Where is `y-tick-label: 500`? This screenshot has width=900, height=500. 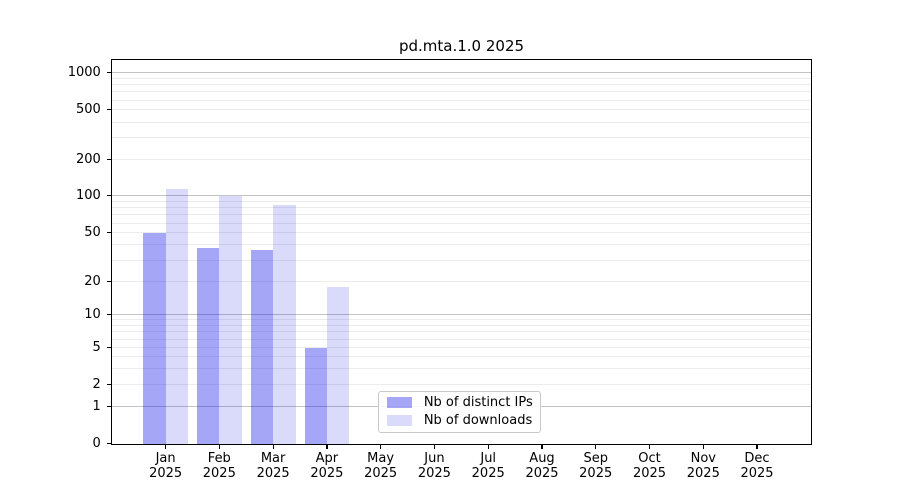 y-tick-label: 500 is located at coordinates (88, 109).